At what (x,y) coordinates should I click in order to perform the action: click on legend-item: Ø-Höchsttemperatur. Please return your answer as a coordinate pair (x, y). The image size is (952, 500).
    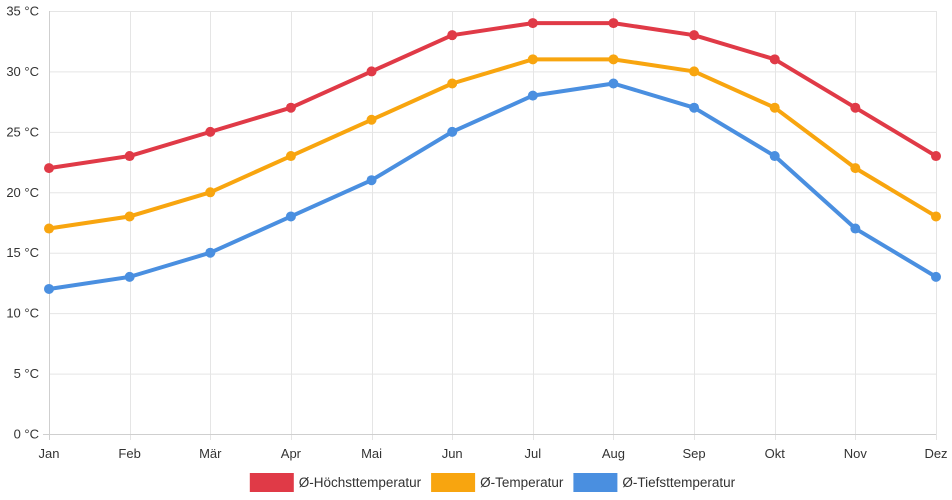
    Looking at the image, I should click on (335, 482).